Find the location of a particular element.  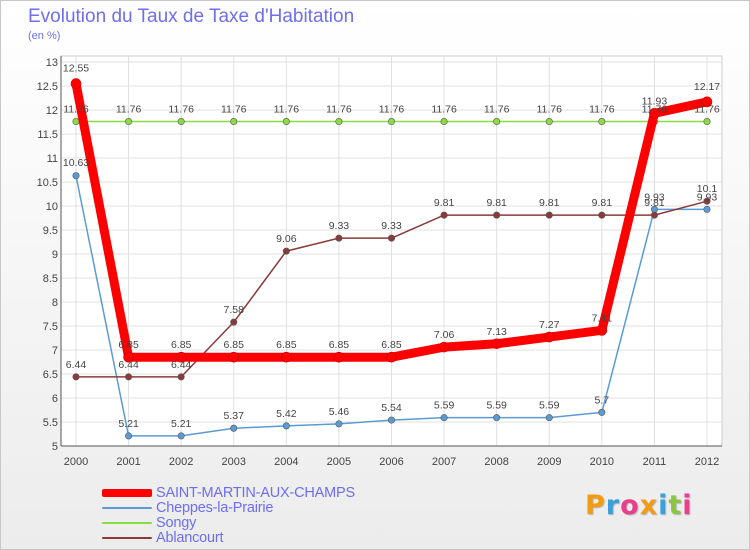

data-label: 9.33 is located at coordinates (391, 226).